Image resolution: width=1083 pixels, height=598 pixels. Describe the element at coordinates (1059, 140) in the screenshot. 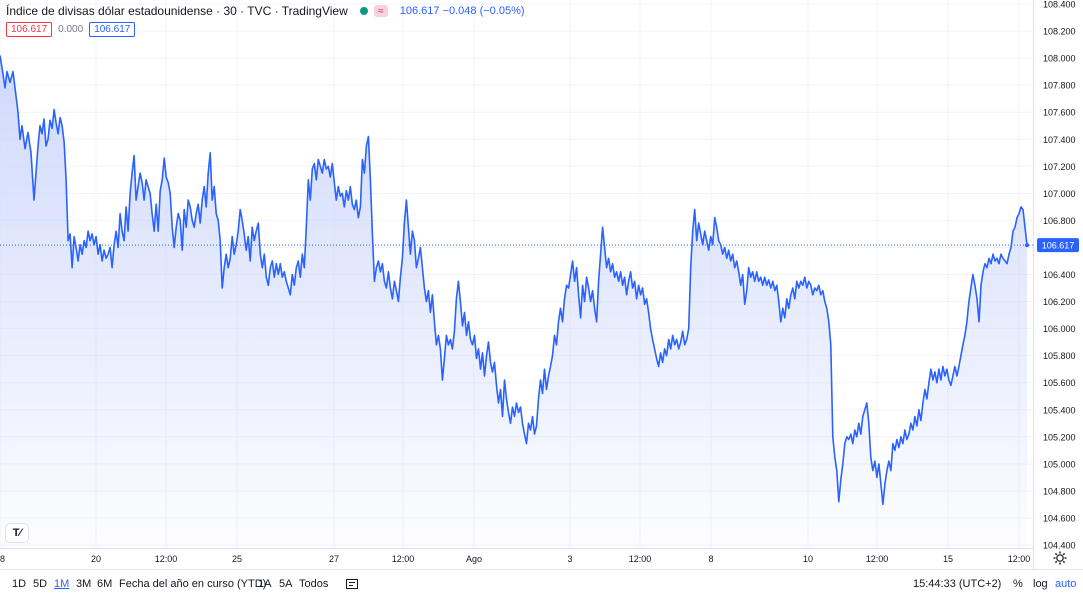

I see `y-tick-label: 107.400` at that location.